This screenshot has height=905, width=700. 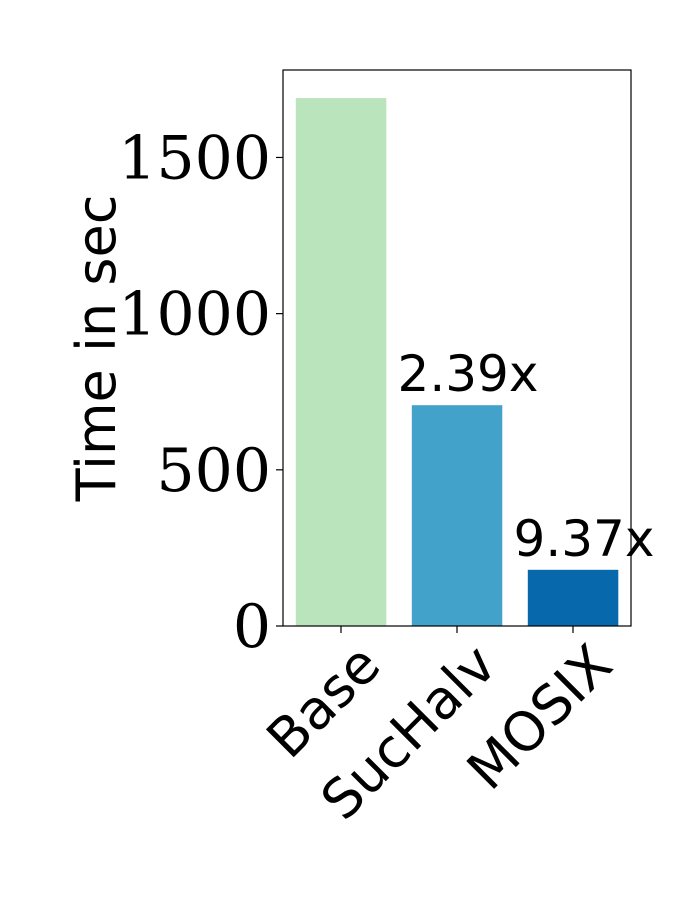 I want to click on y-tick-label: 1000, so click(x=194, y=315).